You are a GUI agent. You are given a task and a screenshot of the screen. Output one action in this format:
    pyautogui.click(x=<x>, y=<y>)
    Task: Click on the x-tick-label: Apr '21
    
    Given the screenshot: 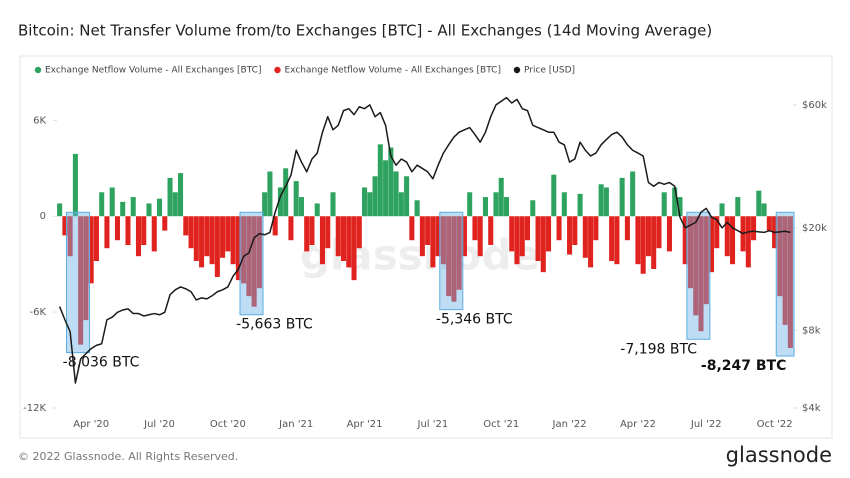 What is the action you would take?
    pyautogui.click(x=365, y=424)
    